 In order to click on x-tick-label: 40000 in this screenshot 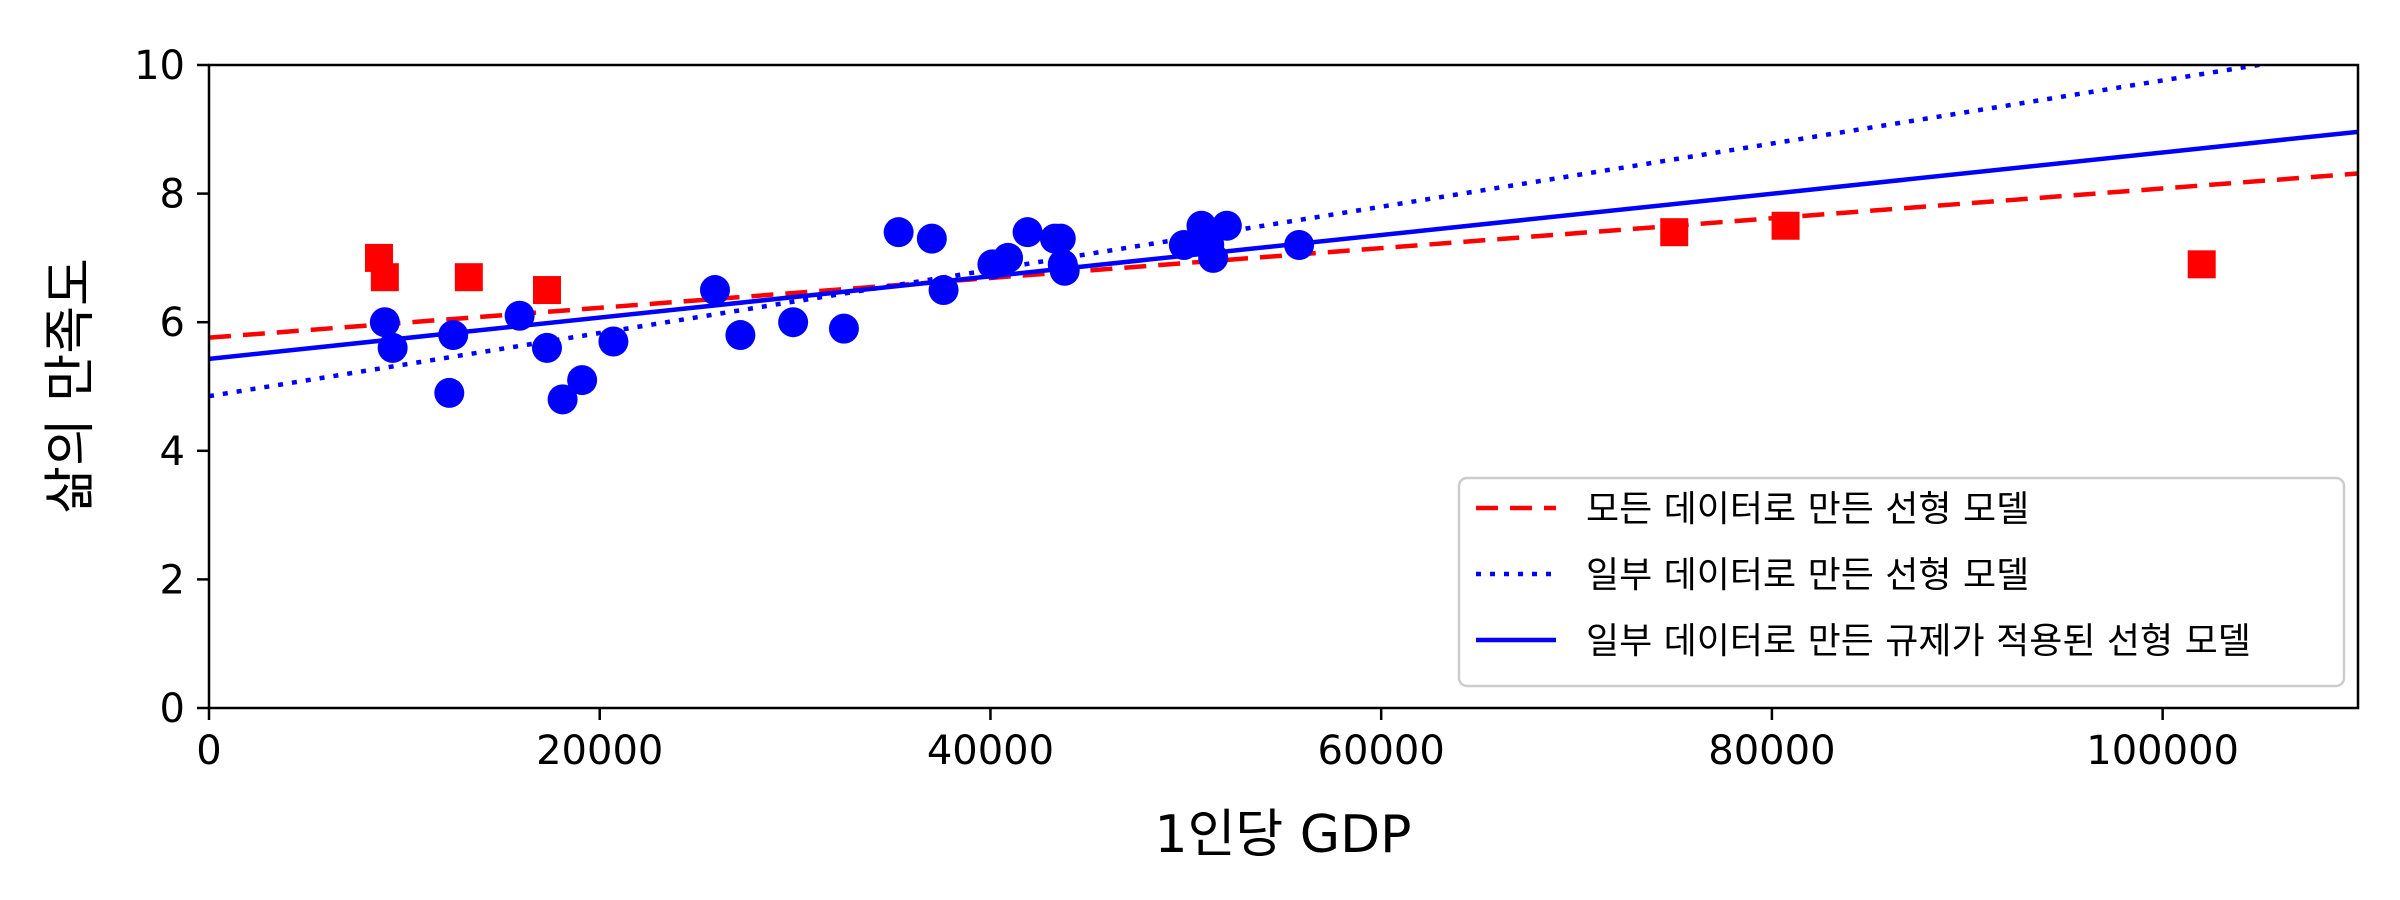, I will do `click(990, 751)`.